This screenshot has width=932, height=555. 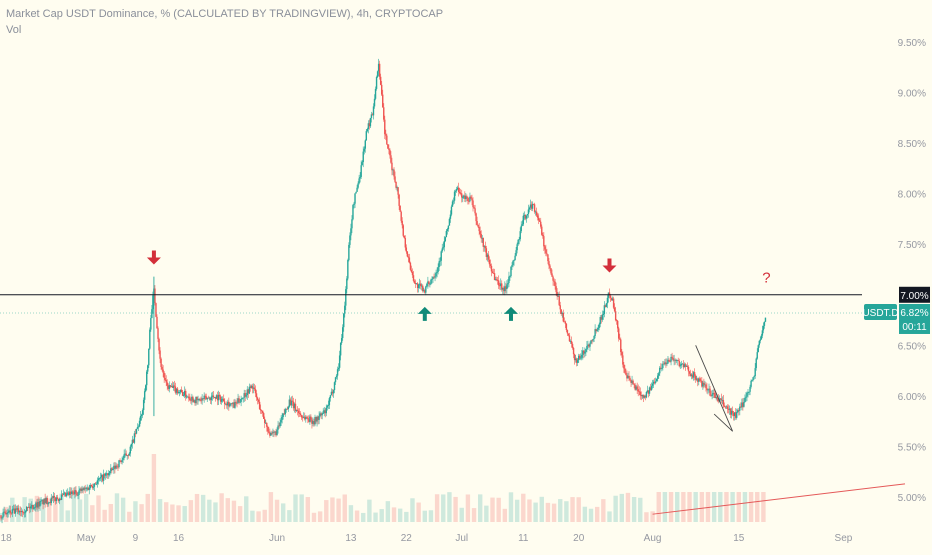 What do you see at coordinates (779, 499) in the screenshot?
I see `trend-line` at bounding box center [779, 499].